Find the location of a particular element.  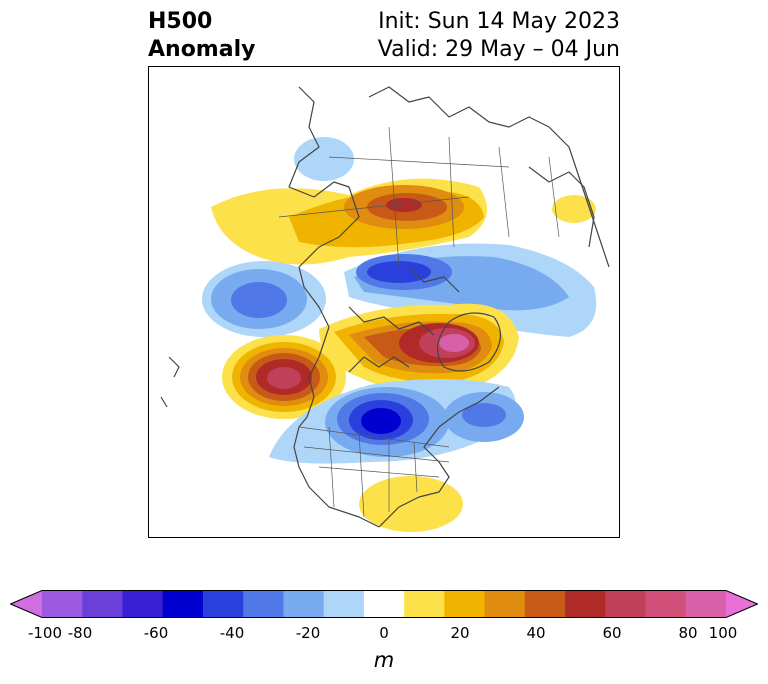

negative-anomaly-great-lakes is located at coordinates (392, 421).